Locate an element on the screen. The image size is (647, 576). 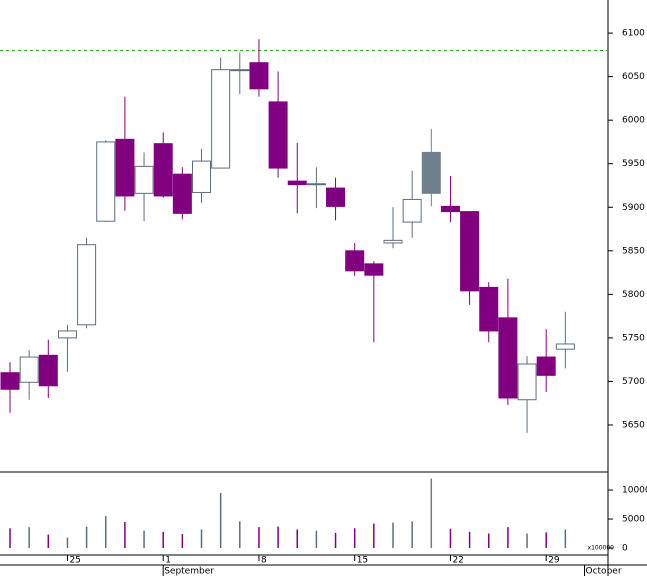
y-tick-label: 5700 is located at coordinates (633, 382).